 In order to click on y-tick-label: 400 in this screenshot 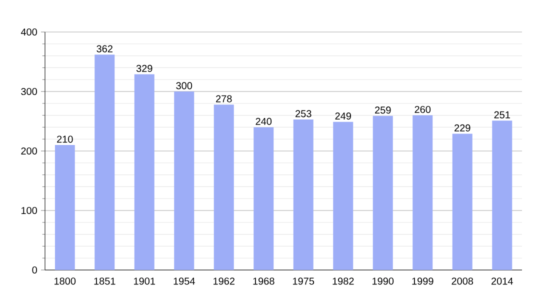, I will do `click(28, 32)`.